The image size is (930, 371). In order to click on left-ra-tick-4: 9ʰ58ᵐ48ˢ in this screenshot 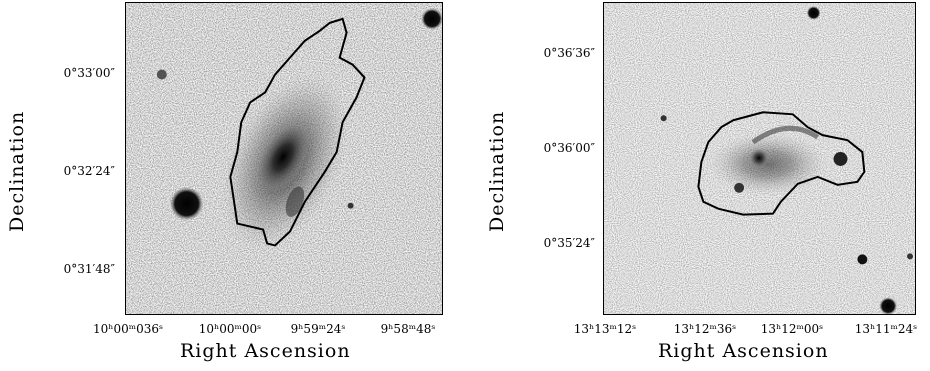, I will do `click(408, 329)`.